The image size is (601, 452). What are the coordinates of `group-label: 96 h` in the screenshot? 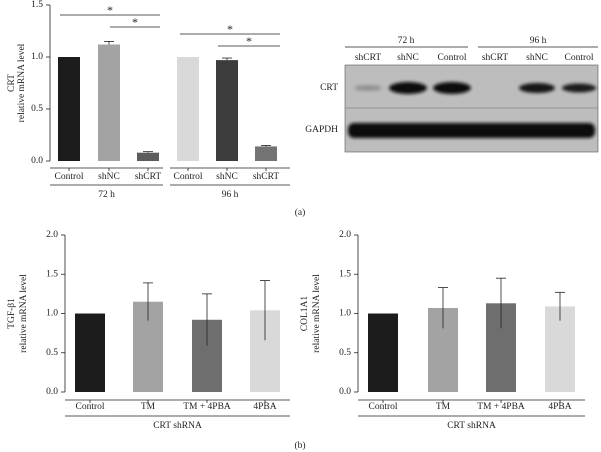 It's located at (230, 195).